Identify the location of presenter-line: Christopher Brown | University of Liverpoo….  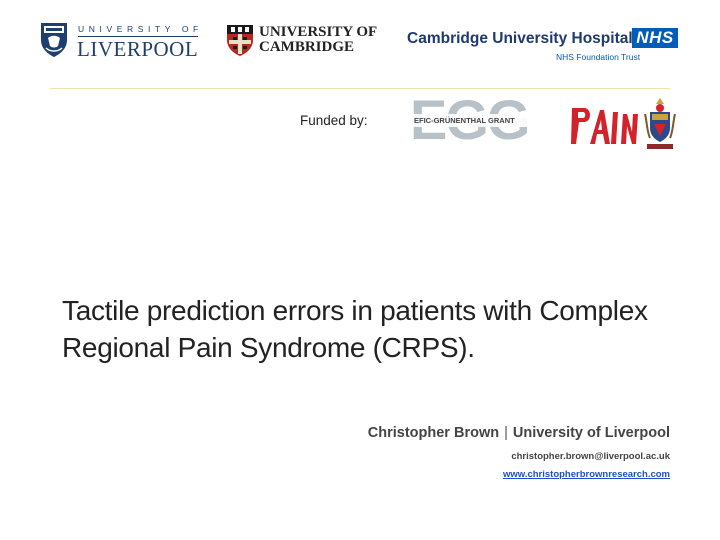
(519, 433).